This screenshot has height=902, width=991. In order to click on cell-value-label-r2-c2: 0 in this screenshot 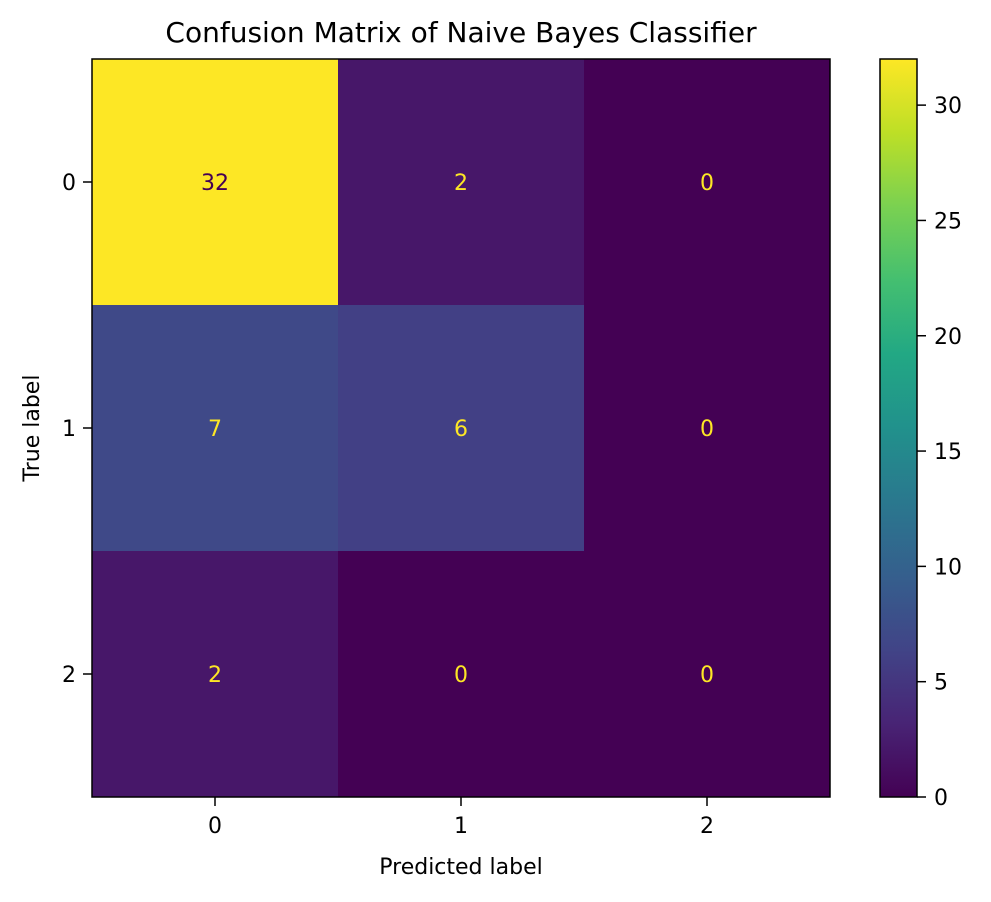, I will do `click(707, 675)`.